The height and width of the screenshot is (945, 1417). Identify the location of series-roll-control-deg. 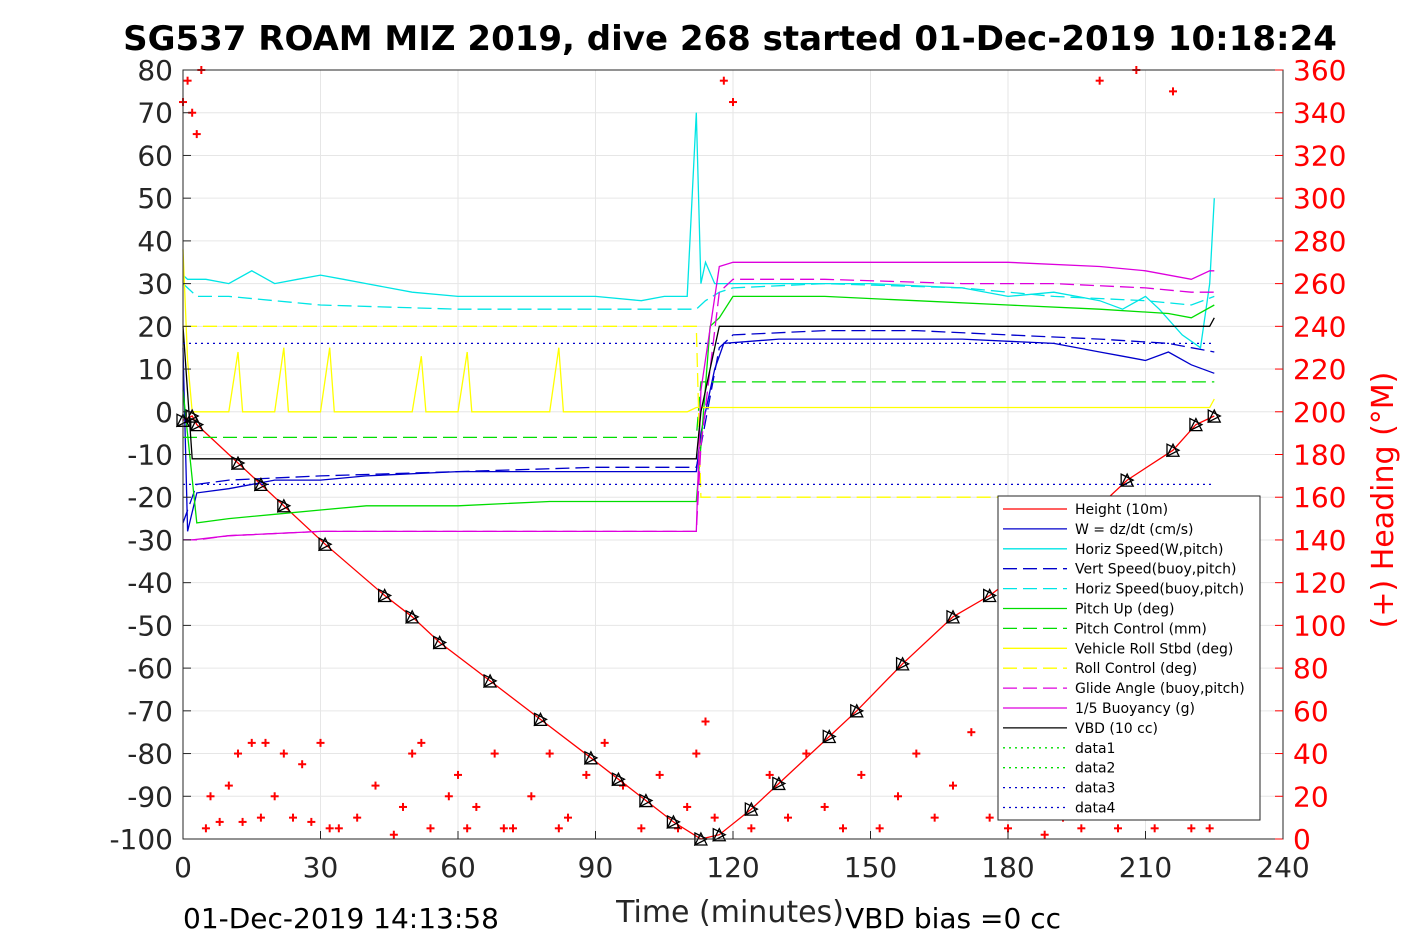
(699, 411).